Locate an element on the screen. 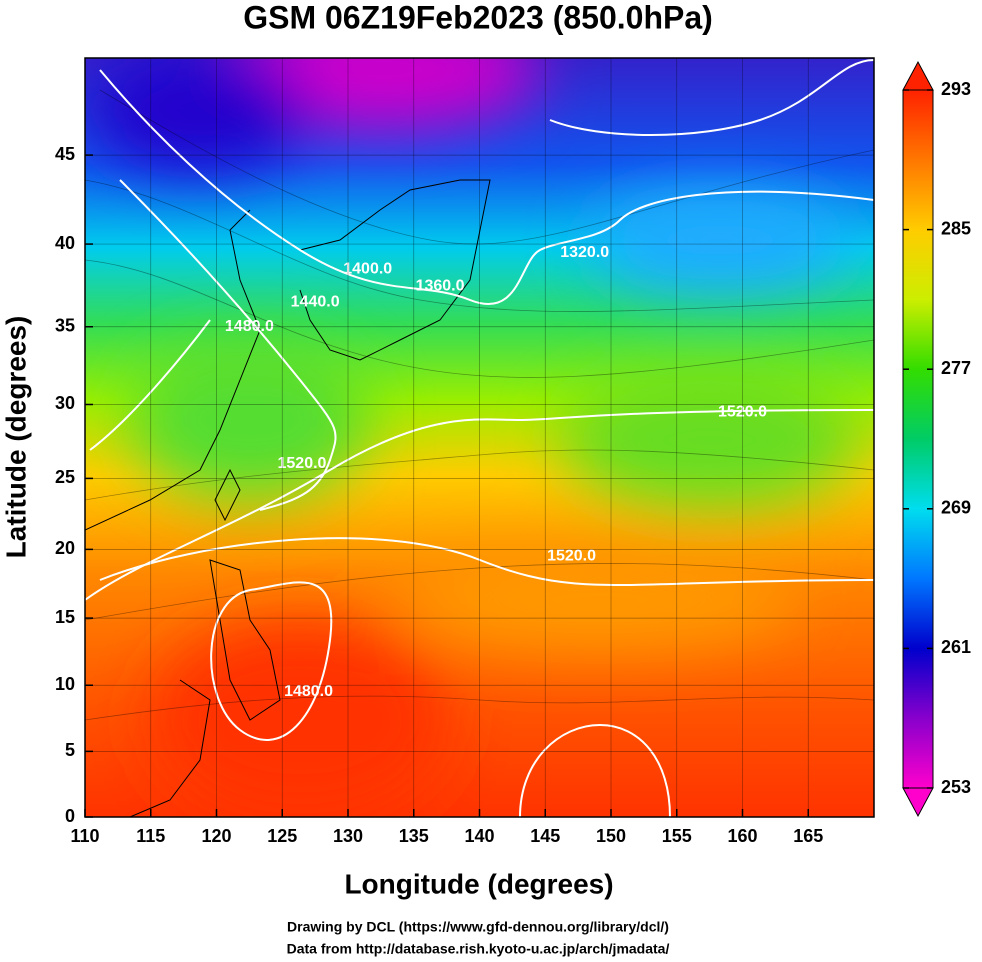  colorbar-tick-label: 293 is located at coordinates (956, 89).